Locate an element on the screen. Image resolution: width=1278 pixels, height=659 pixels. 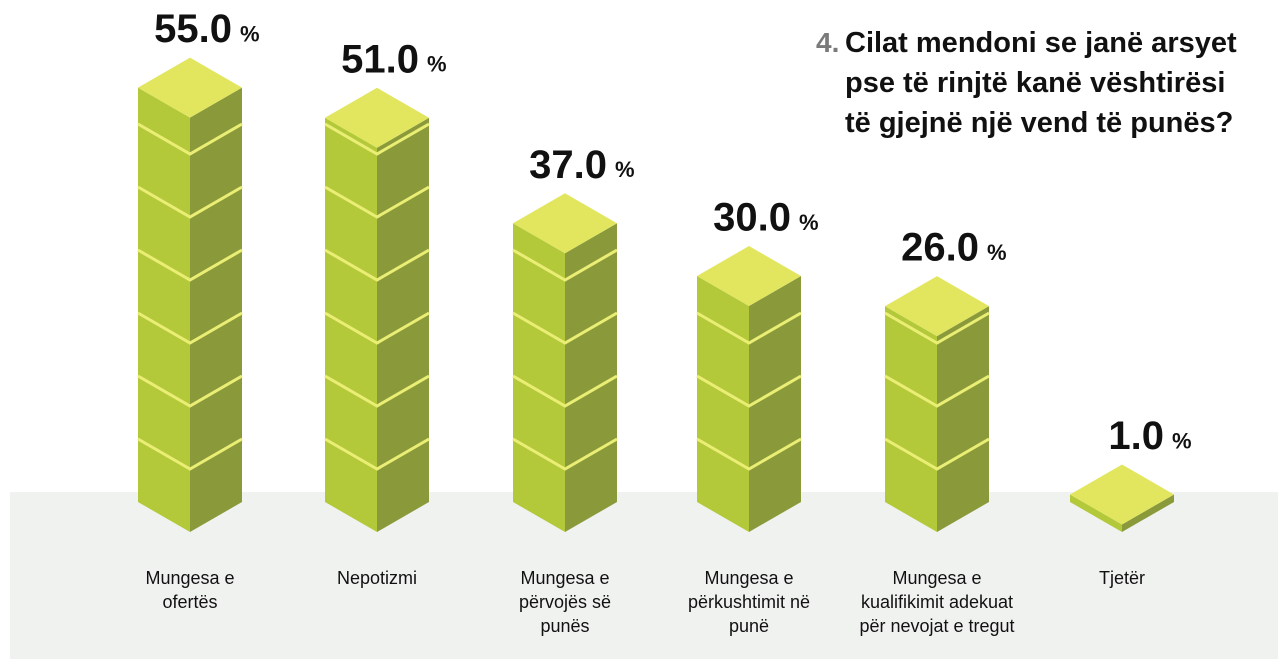
value-label: 30.0 is located at coordinates (752, 218).